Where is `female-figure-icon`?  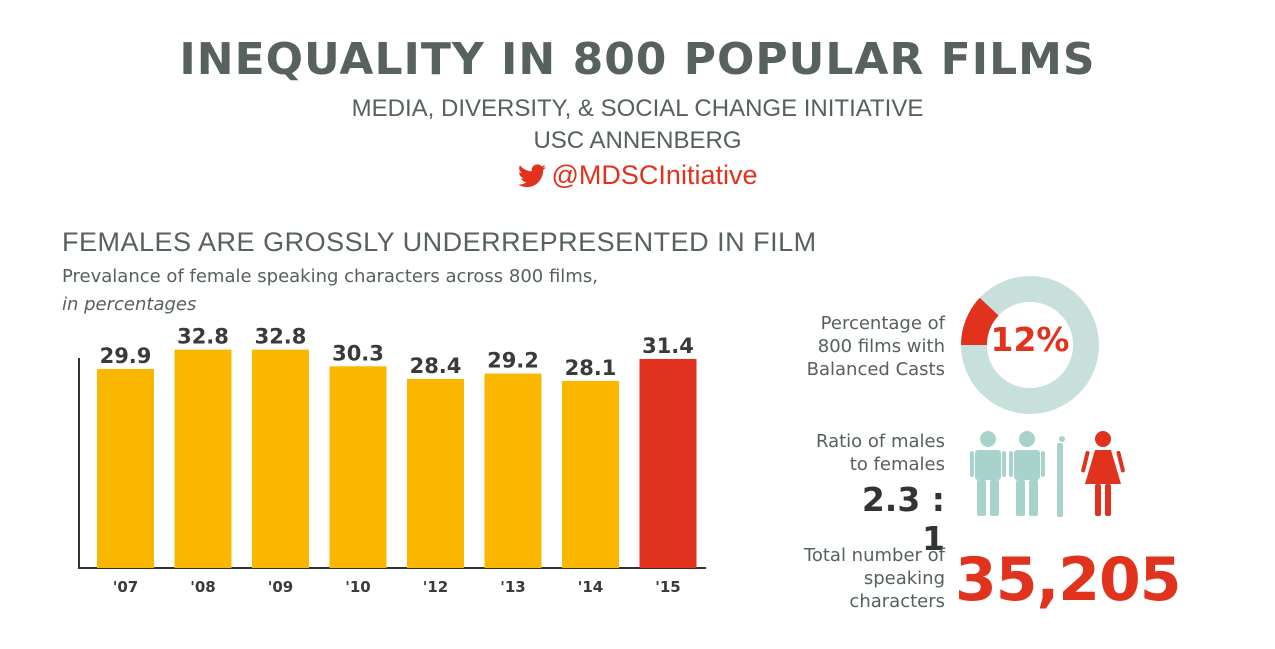
female-figure-icon is located at coordinates (1103, 473).